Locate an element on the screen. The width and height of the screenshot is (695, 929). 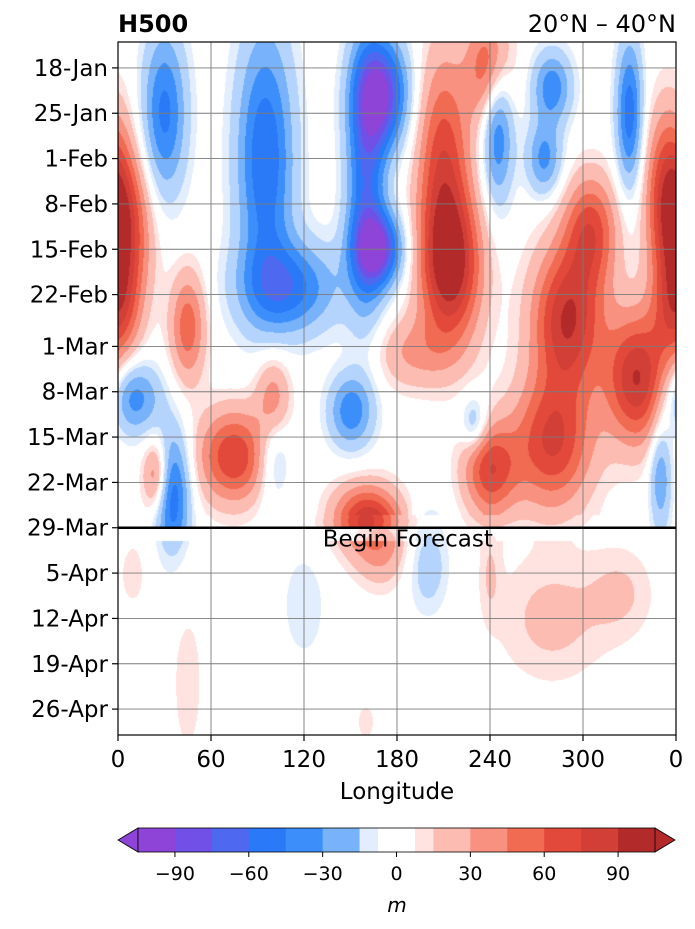
y-tick-label: 5-Apr is located at coordinates (77, 574).